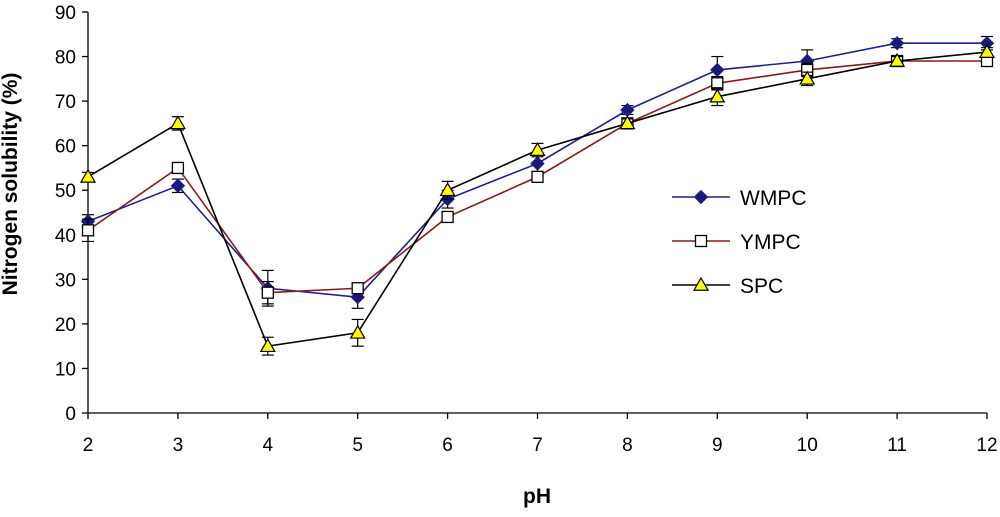 Image resolution: width=1000 pixels, height=517 pixels. Describe the element at coordinates (65, 13) in the screenshot. I see `y-tick-label: 90` at that location.